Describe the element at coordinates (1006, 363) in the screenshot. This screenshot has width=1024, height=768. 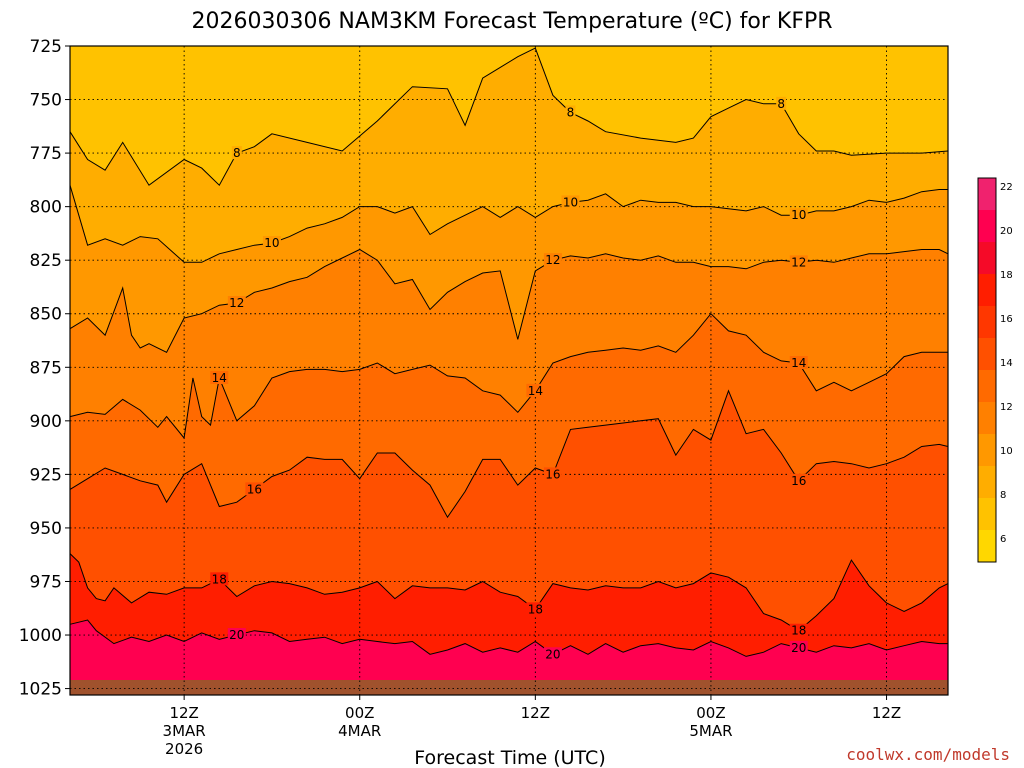
I see `colorbar-label: 14` at that location.